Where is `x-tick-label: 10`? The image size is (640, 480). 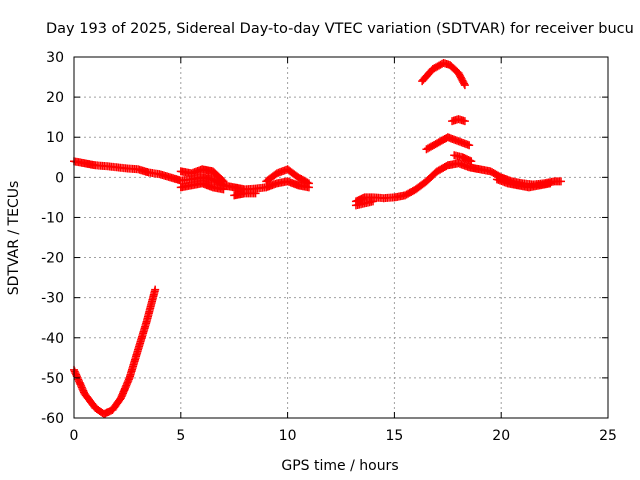
x-tick-label: 10 is located at coordinates (288, 436).